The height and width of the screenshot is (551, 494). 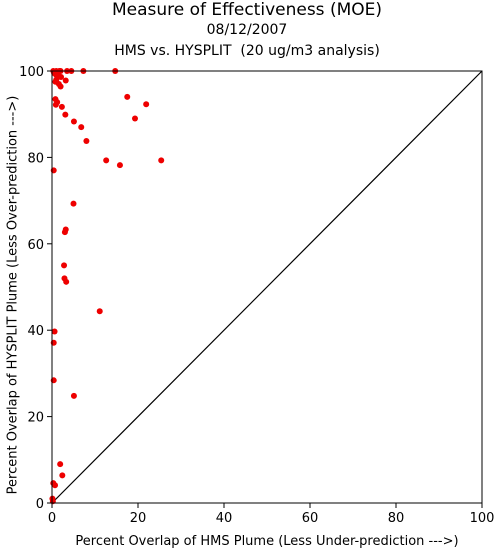 I want to click on y-tick-label: 100, so click(x=31, y=72).